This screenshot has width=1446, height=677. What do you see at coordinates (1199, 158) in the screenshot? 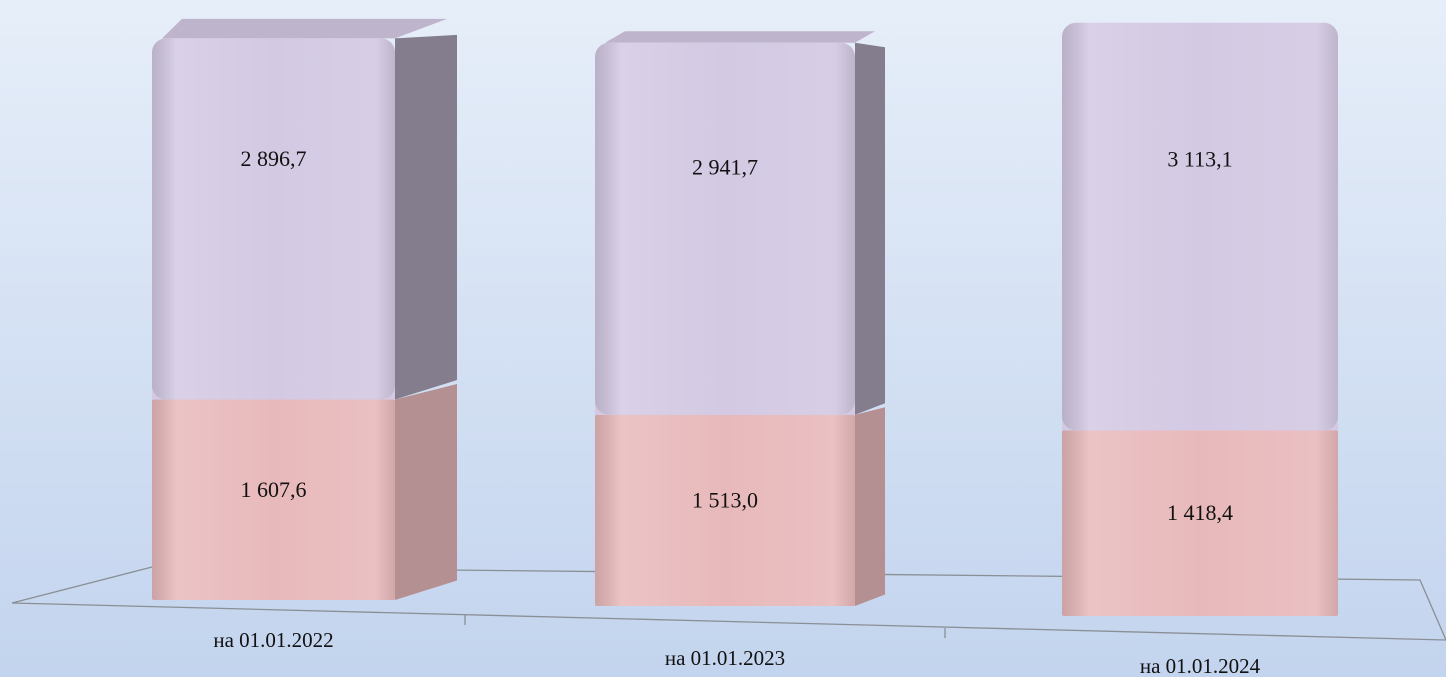
I see `value-label: 3 113,1` at bounding box center [1199, 158].